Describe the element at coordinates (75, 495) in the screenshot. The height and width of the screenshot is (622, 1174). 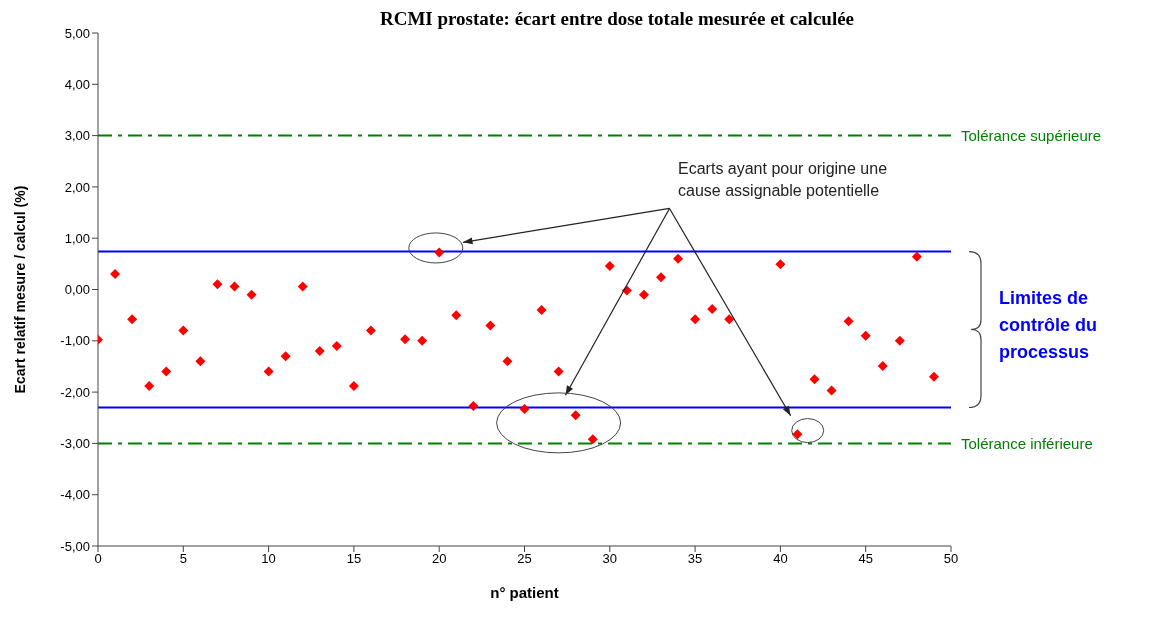
I see `y-tick-label: -4,00` at that location.